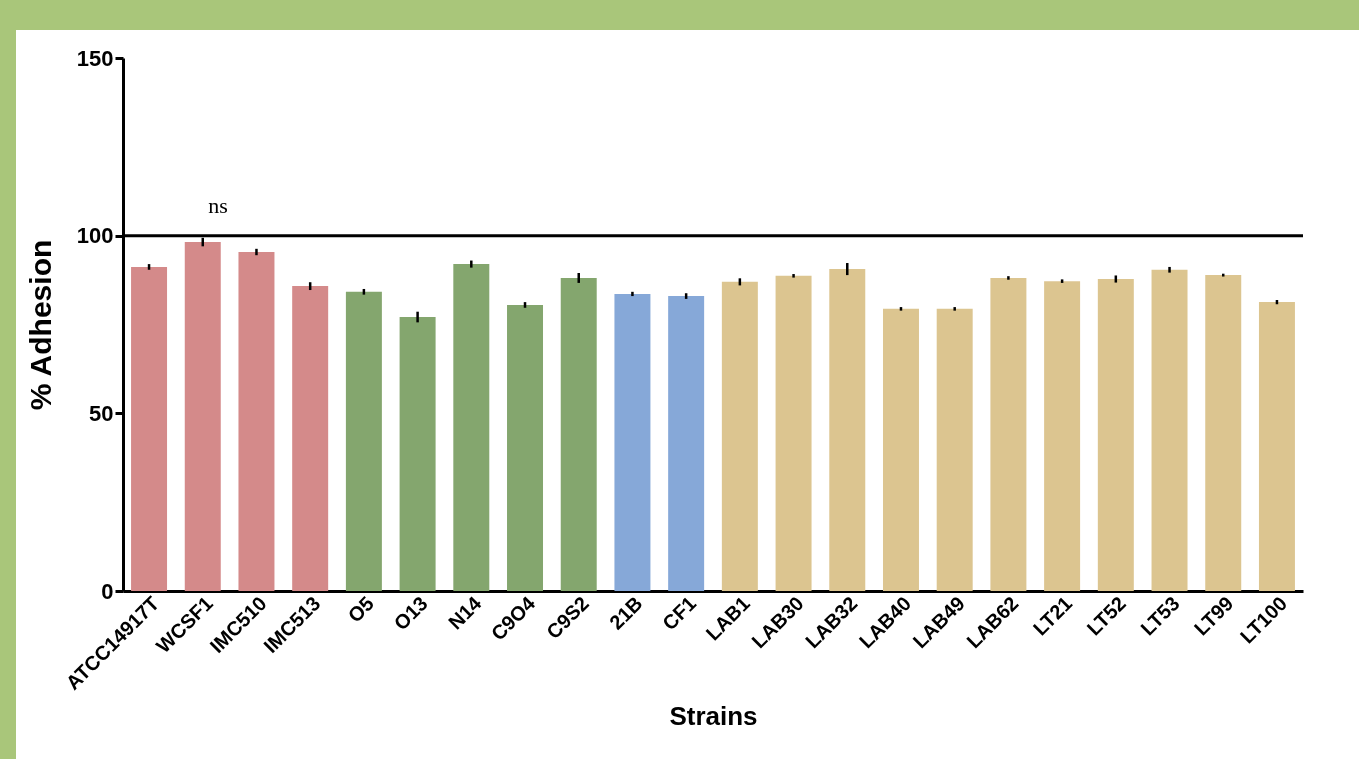 This screenshot has height=759, width=1359. Describe the element at coordinates (218, 205) in the screenshot. I see `annotation: ns` at that location.